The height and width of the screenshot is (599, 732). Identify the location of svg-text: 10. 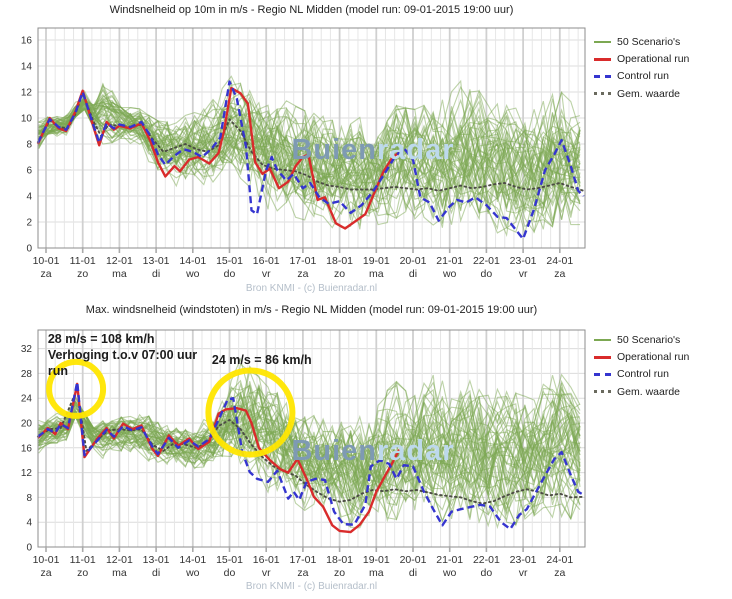
(27, 119).